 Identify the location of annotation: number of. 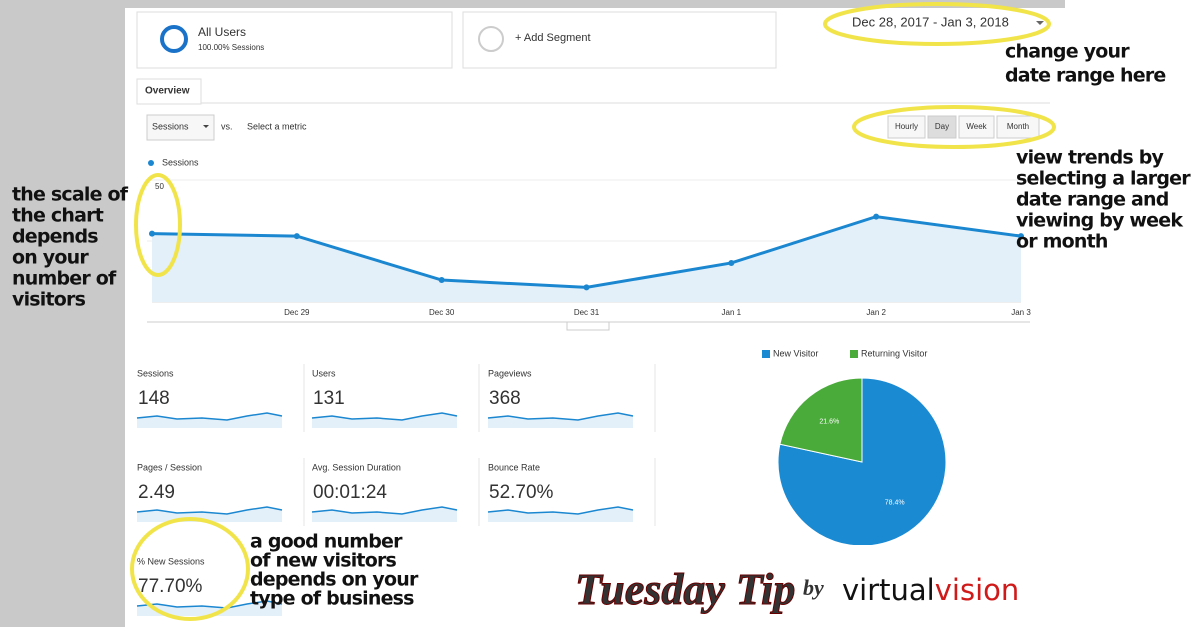
(64, 279).